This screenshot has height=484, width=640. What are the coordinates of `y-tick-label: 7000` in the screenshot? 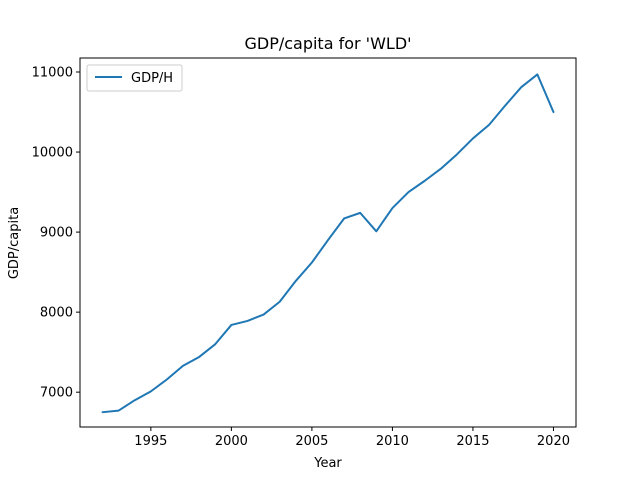 It's located at (56, 393).